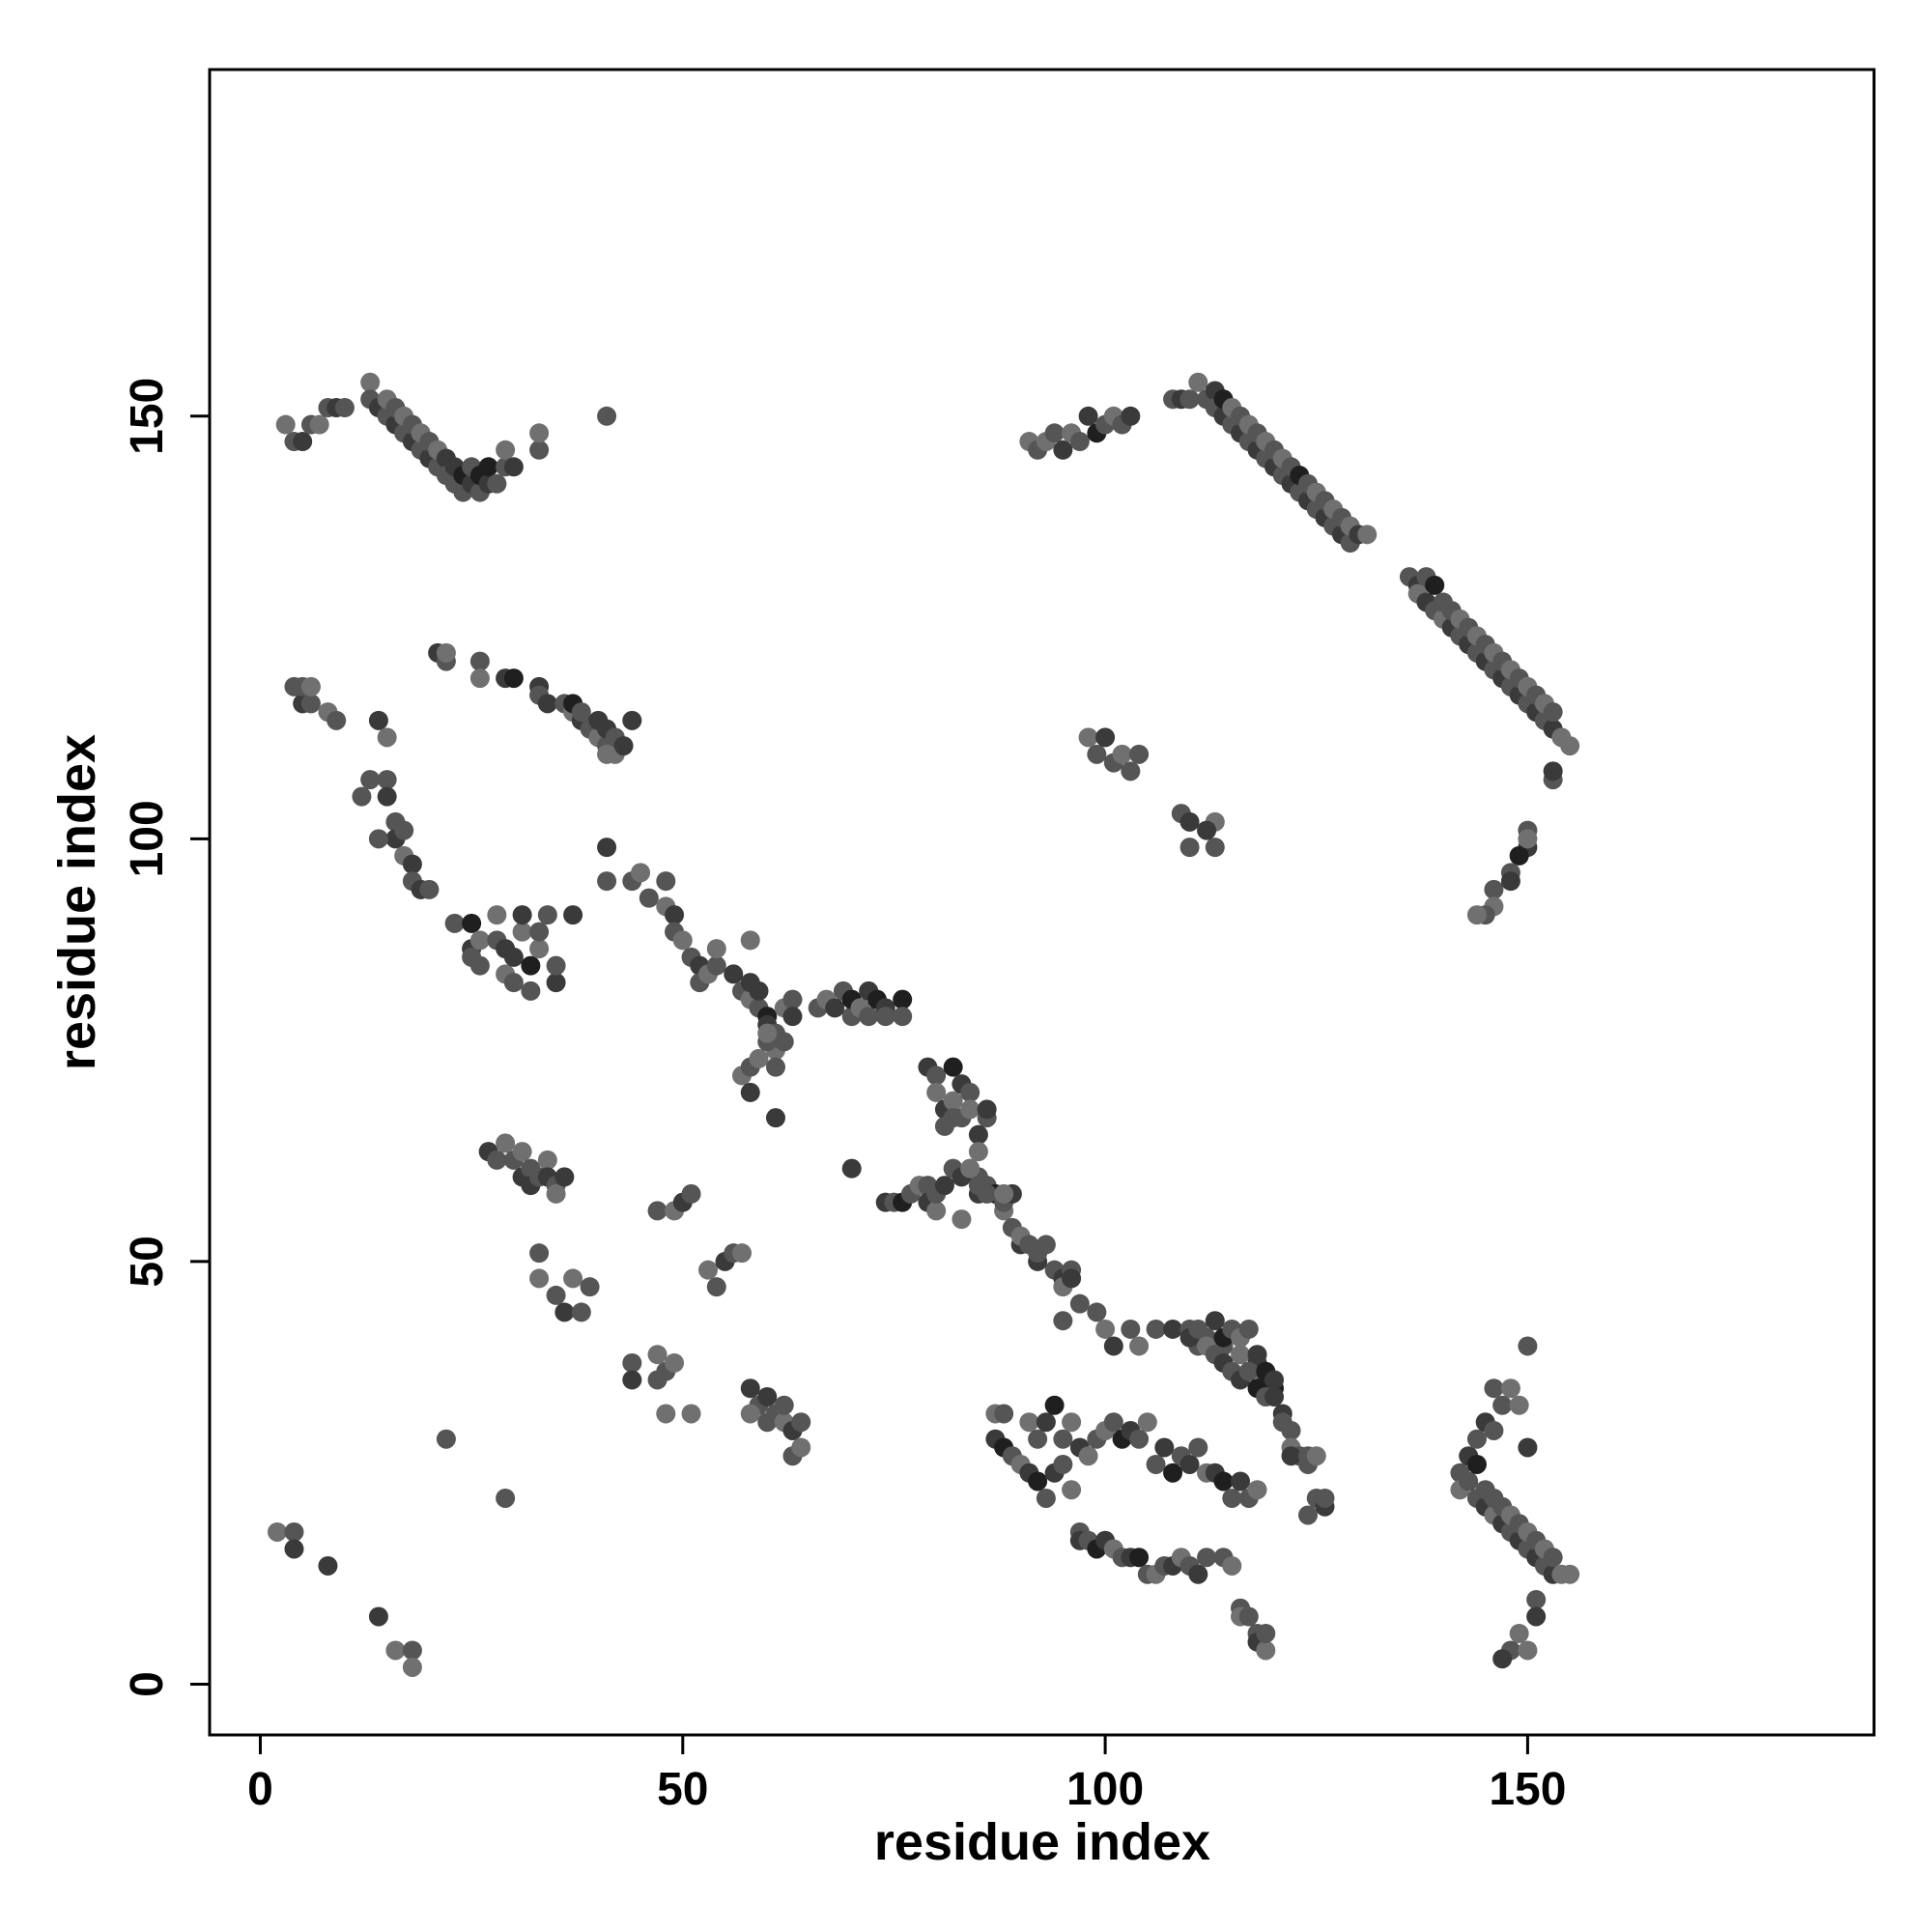 The width and height of the screenshot is (1932, 1932). What do you see at coordinates (77, 902) in the screenshot?
I see `y-axis-label: residue index` at bounding box center [77, 902].